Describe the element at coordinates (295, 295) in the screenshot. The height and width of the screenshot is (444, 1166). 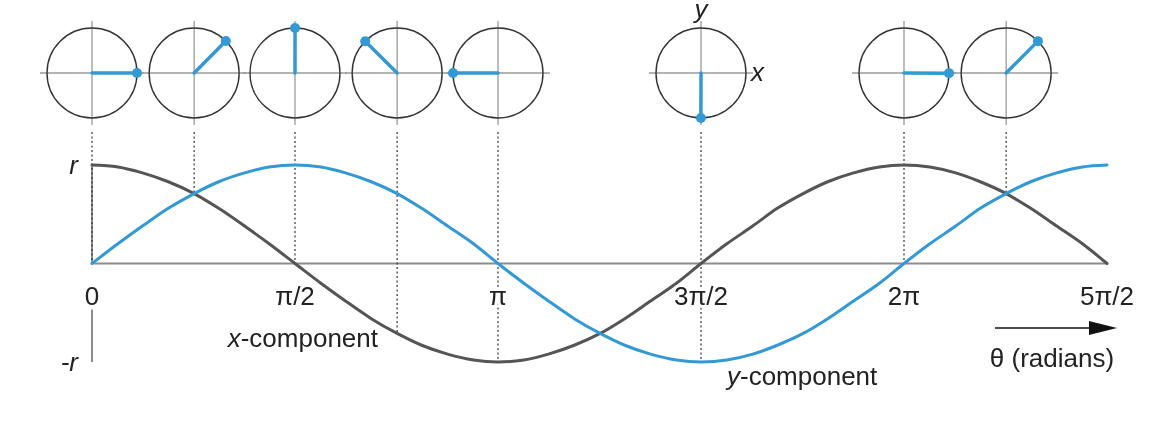
I see `x-tick-label: π/2` at that location.